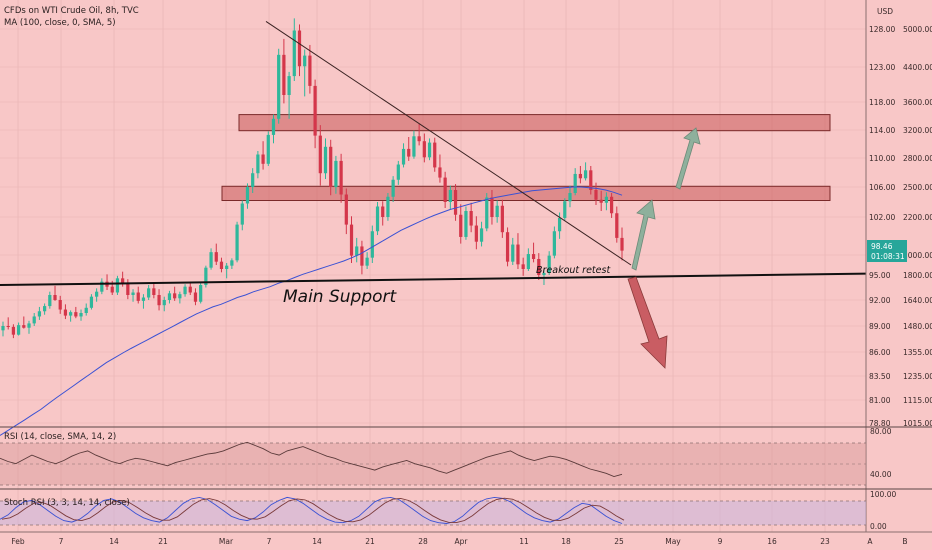 This screenshot has height=550, width=932. Describe the element at coordinates (60, 23) in the screenshot. I see `ma-legend: MA (100, close, 0, SMA, 5)` at that location.